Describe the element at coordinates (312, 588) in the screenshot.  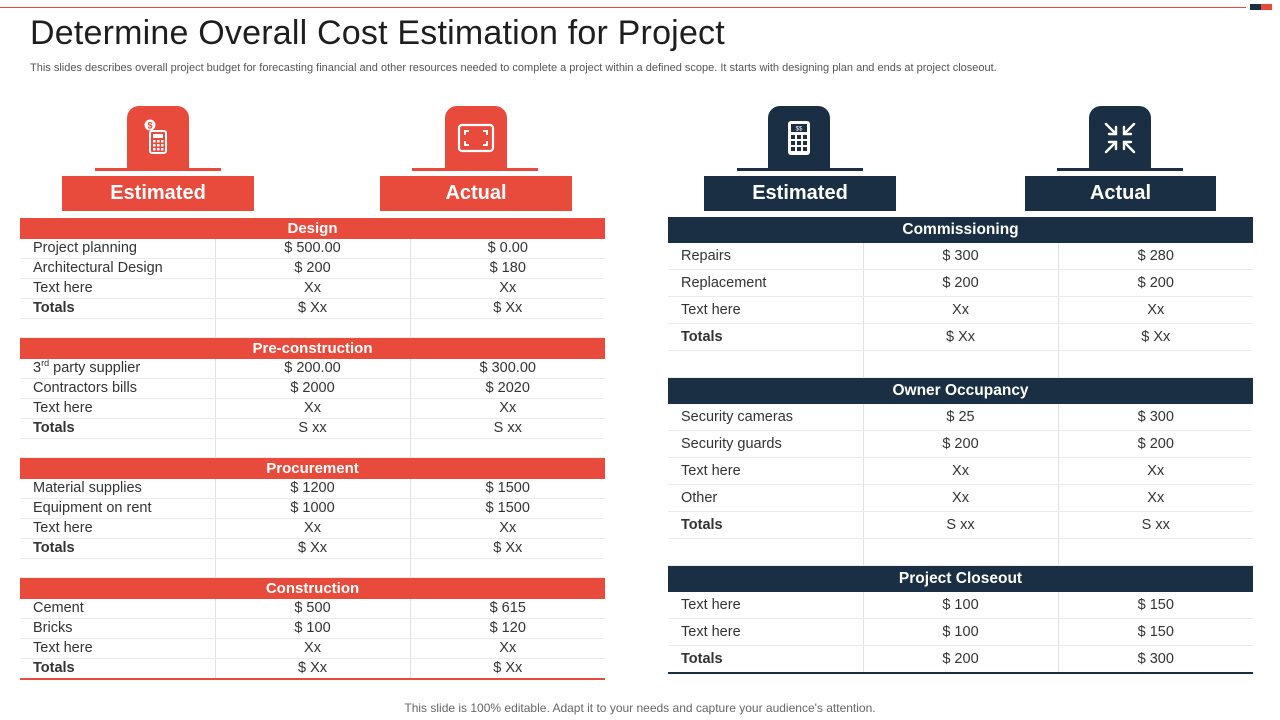
I see `section-title: Construction` at that location.